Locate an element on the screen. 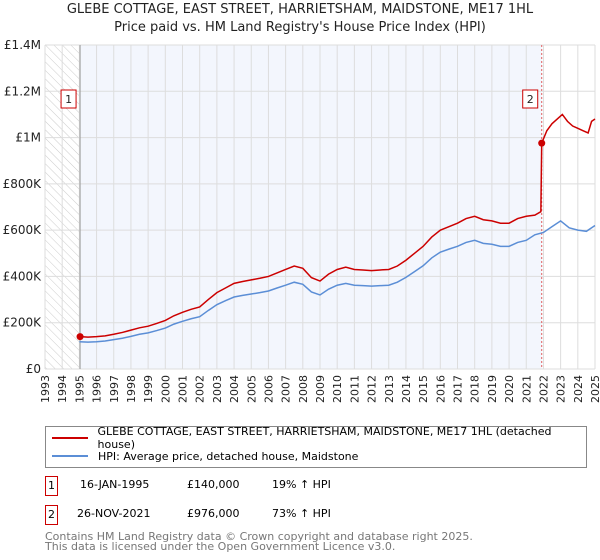  sale-badge: 2 is located at coordinates (51, 515).